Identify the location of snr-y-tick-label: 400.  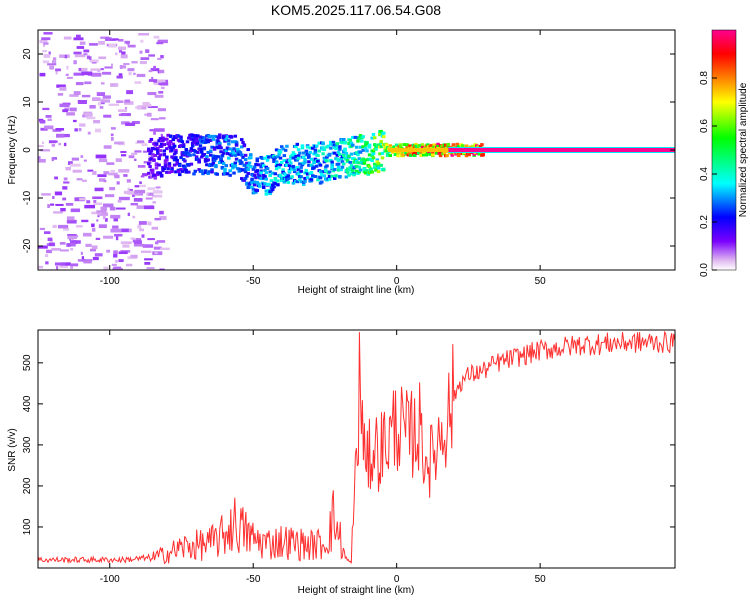
(27, 403).